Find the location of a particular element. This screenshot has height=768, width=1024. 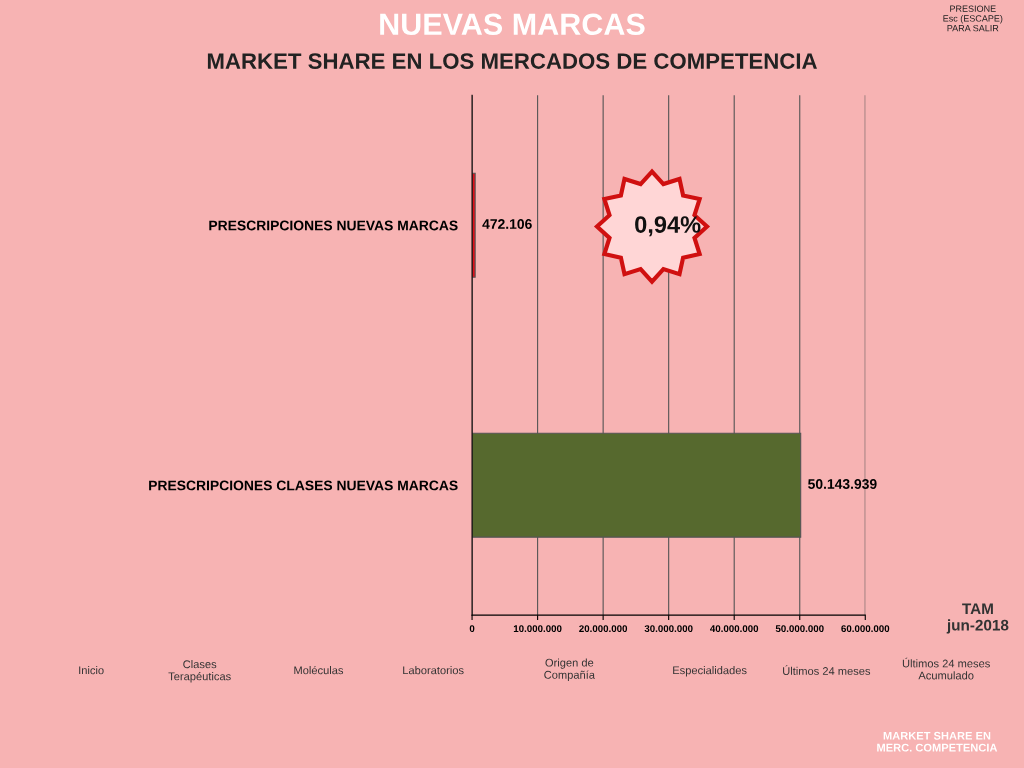

text: Últimos 24 meses Acumulado is located at coordinates (946, 668).